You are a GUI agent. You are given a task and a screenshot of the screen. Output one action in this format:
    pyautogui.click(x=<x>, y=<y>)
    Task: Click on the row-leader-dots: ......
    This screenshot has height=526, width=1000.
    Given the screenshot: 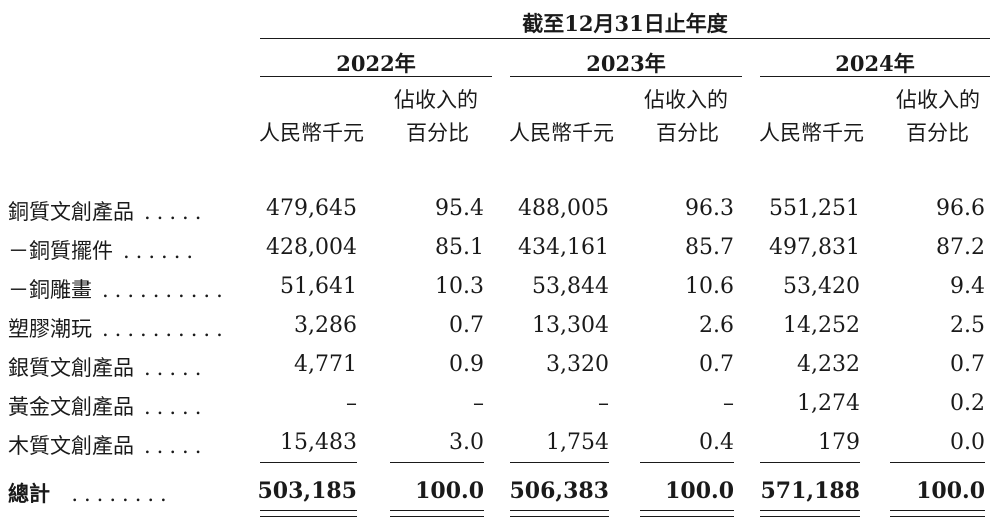 What is the action you would take?
    pyautogui.click(x=161, y=251)
    